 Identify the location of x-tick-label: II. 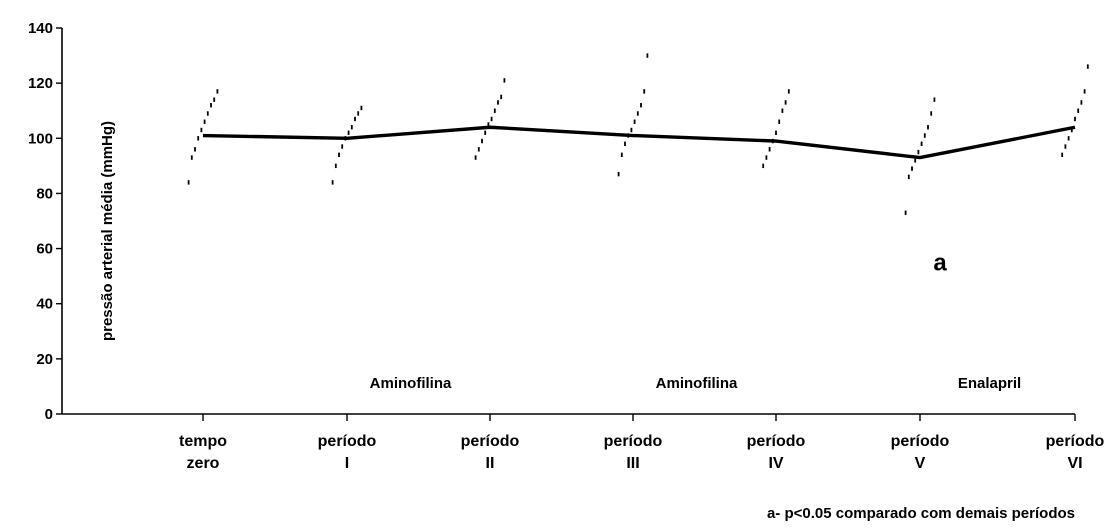
(490, 463).